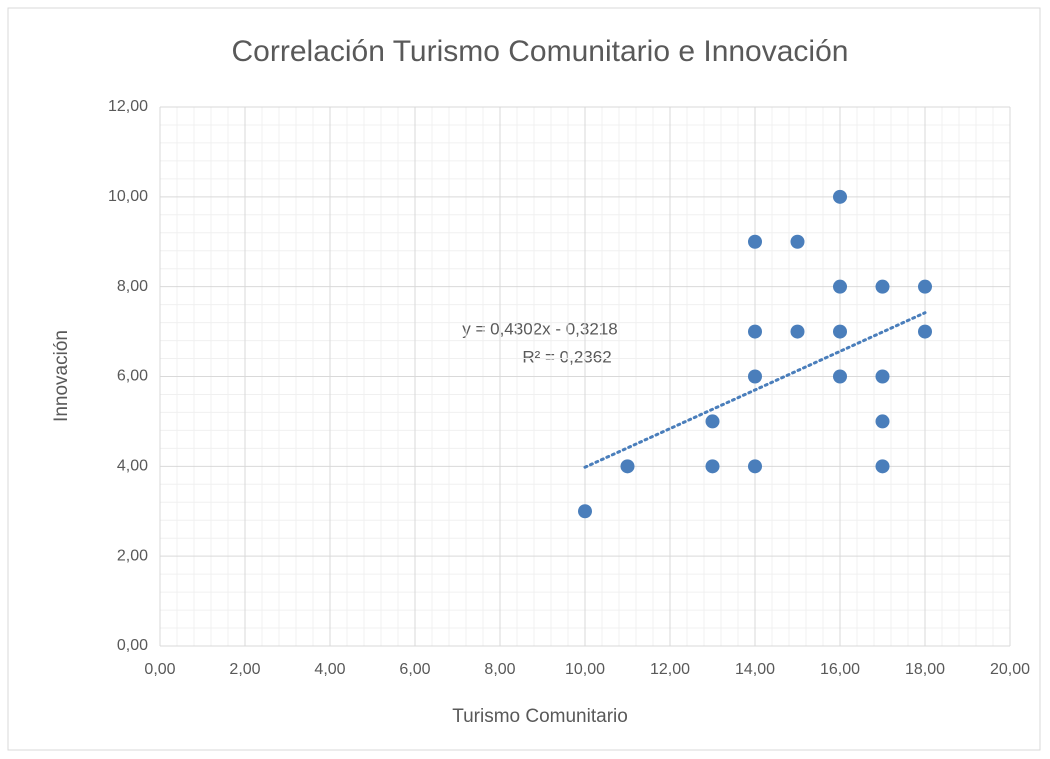 The width and height of the screenshot is (1050, 759). What do you see at coordinates (670, 669) in the screenshot?
I see `x-tick-label: 12,00` at bounding box center [670, 669].